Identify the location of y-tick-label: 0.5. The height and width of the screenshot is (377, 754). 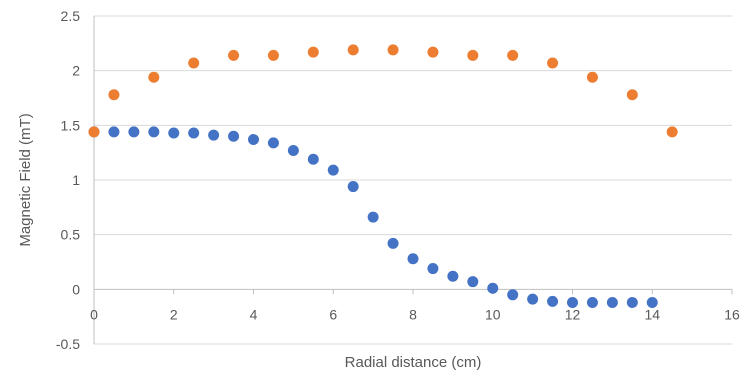
(71, 235).